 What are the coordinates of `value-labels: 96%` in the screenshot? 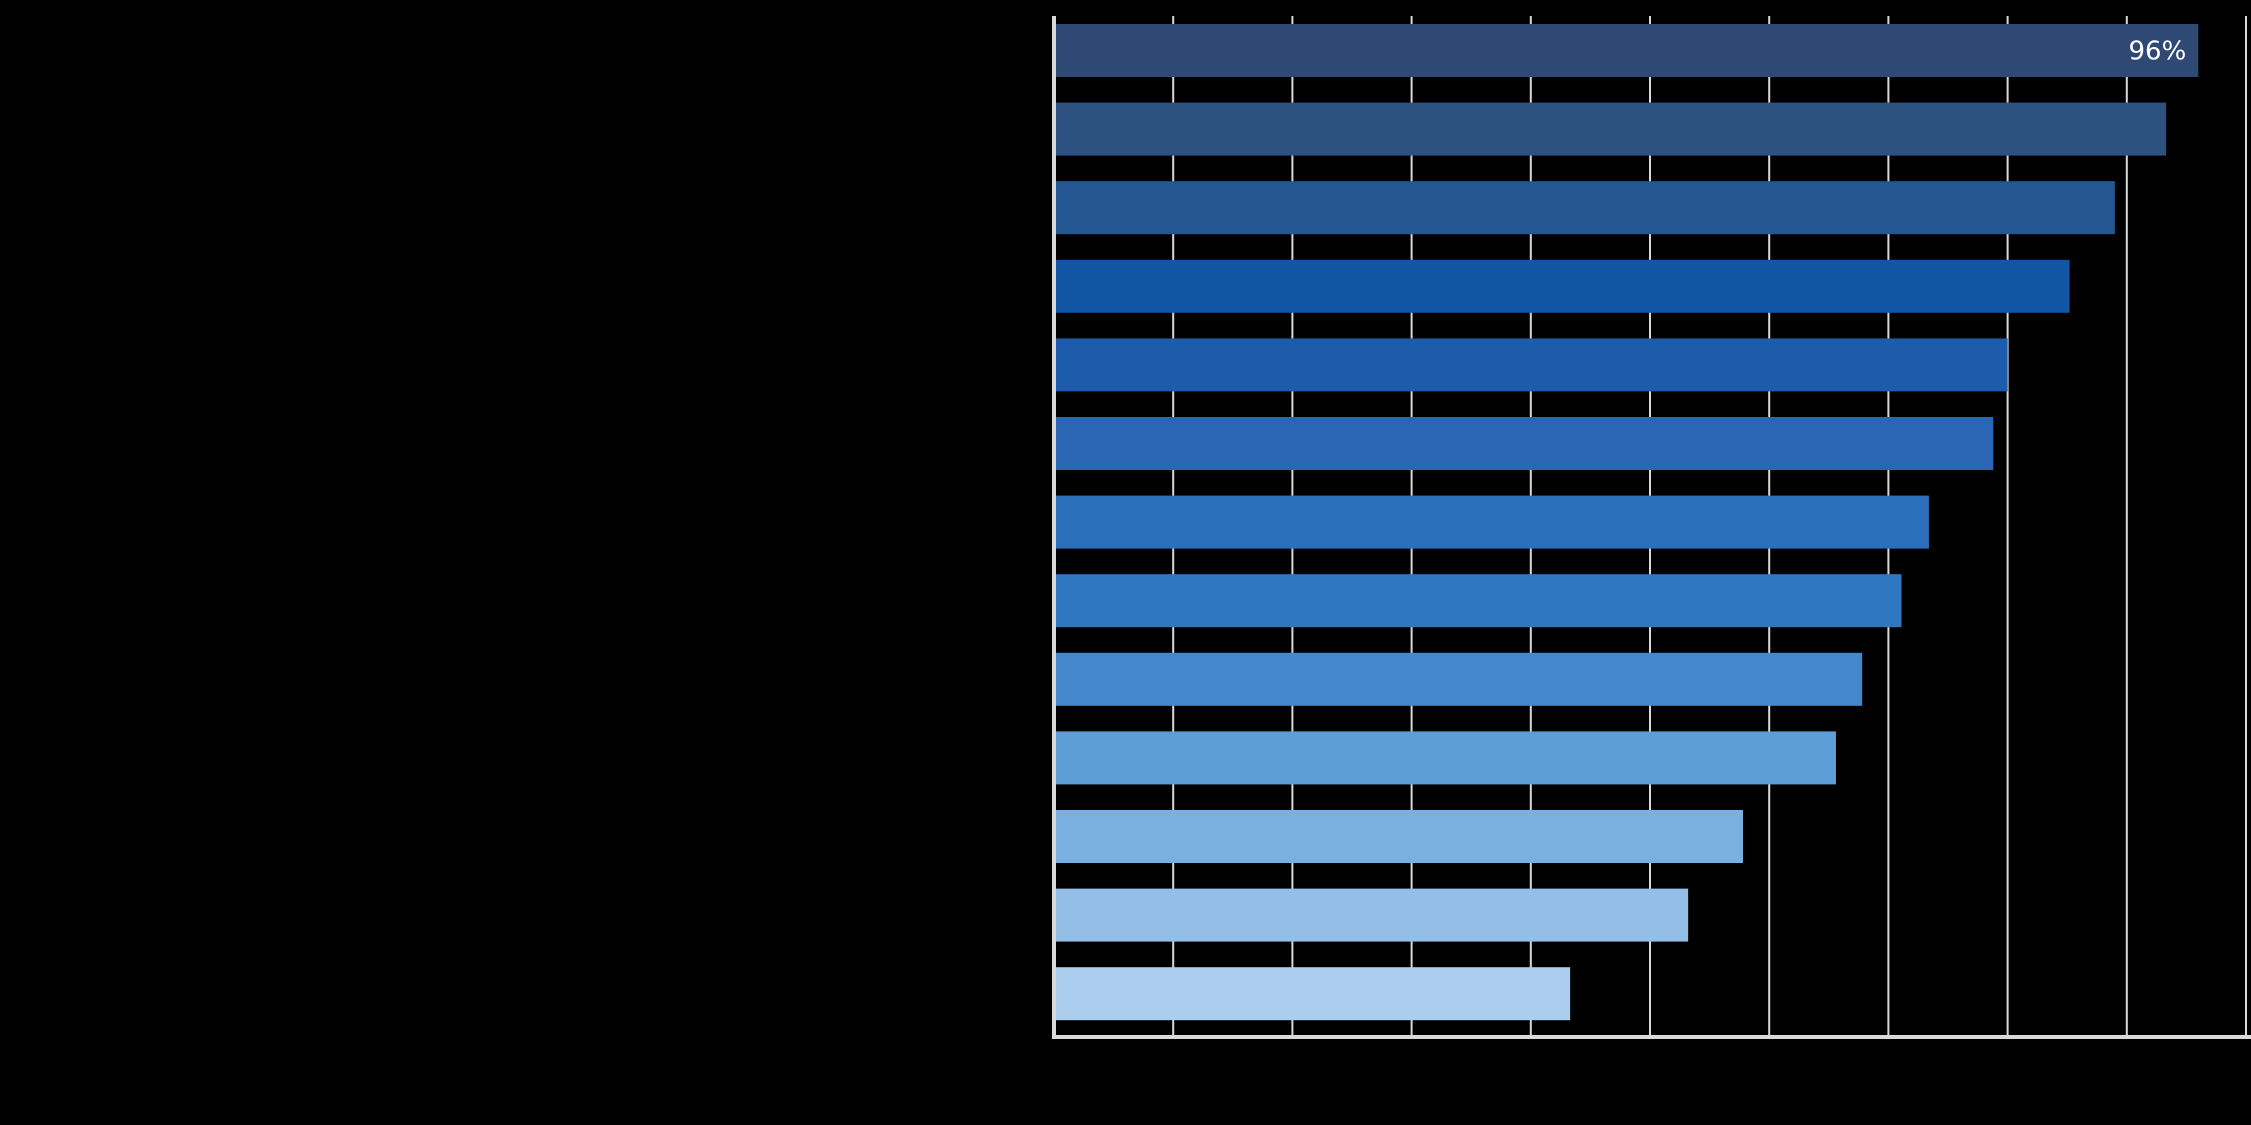 It's located at (2158, 52).